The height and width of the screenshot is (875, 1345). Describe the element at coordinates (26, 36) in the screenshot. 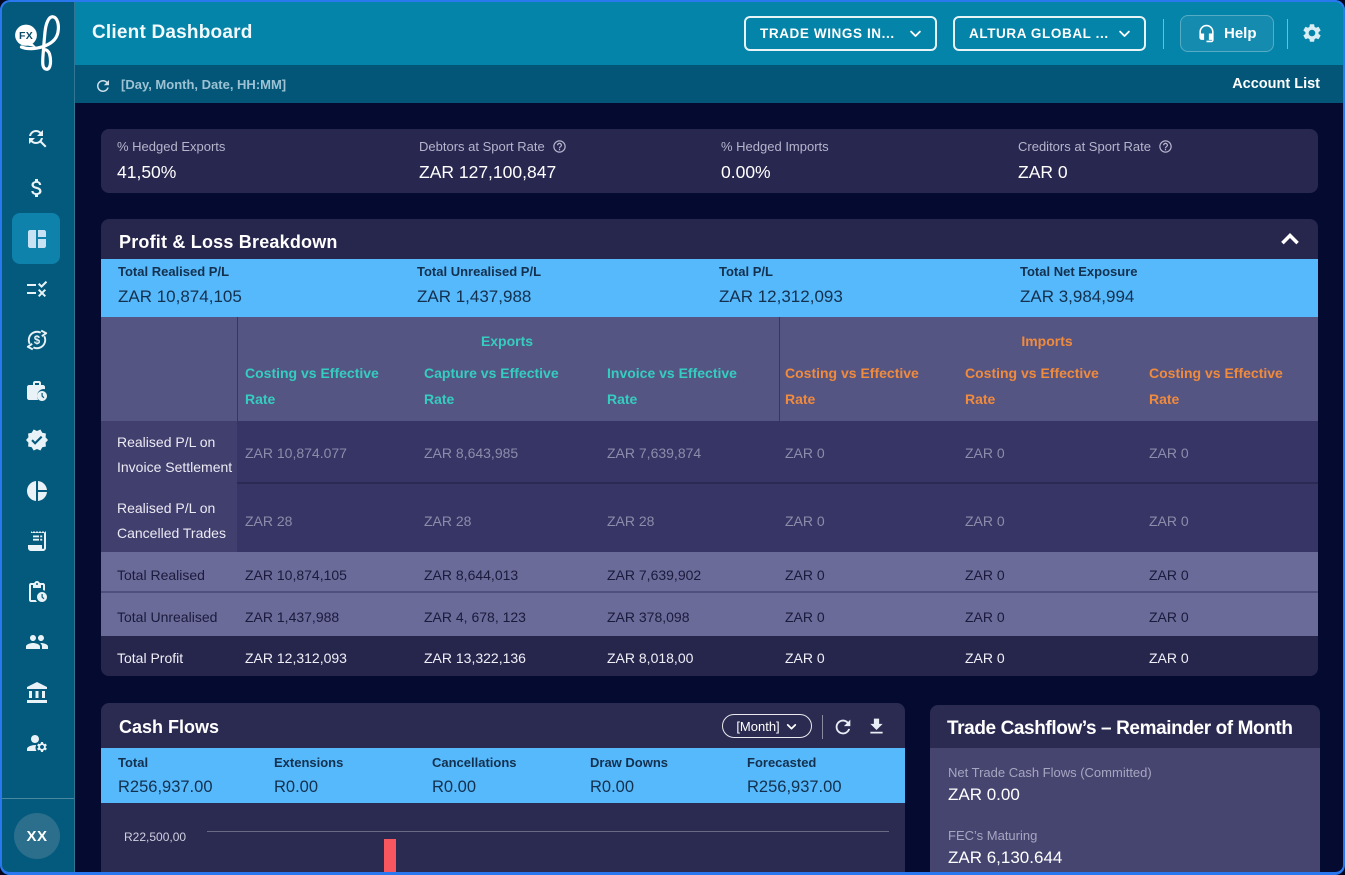

I see `svg-text: FX` at that location.